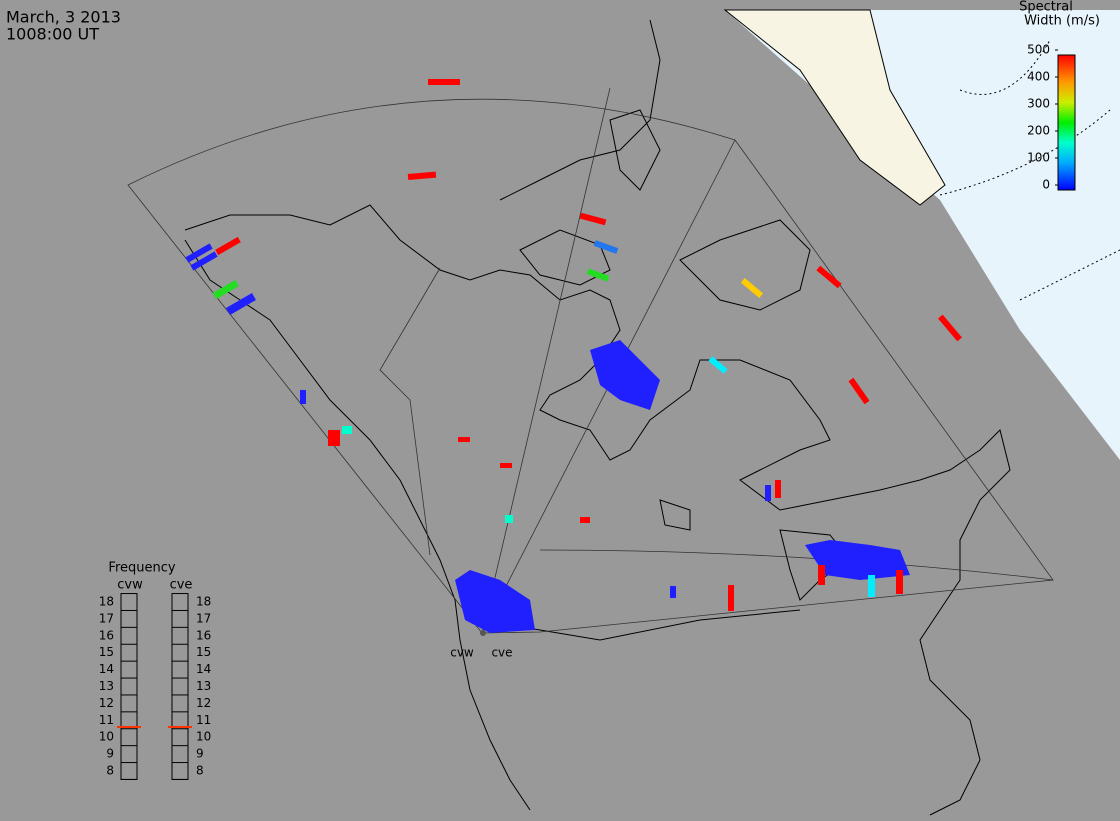 The image size is (1120, 821). I want to click on greenland-coast, so click(834, 107).